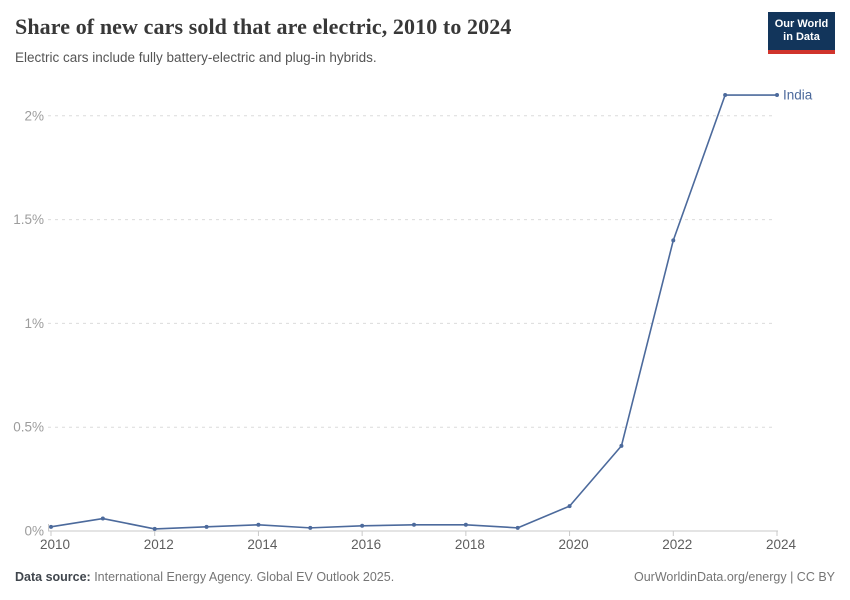 The width and height of the screenshot is (850, 600). I want to click on series-label-india: India, so click(798, 95).